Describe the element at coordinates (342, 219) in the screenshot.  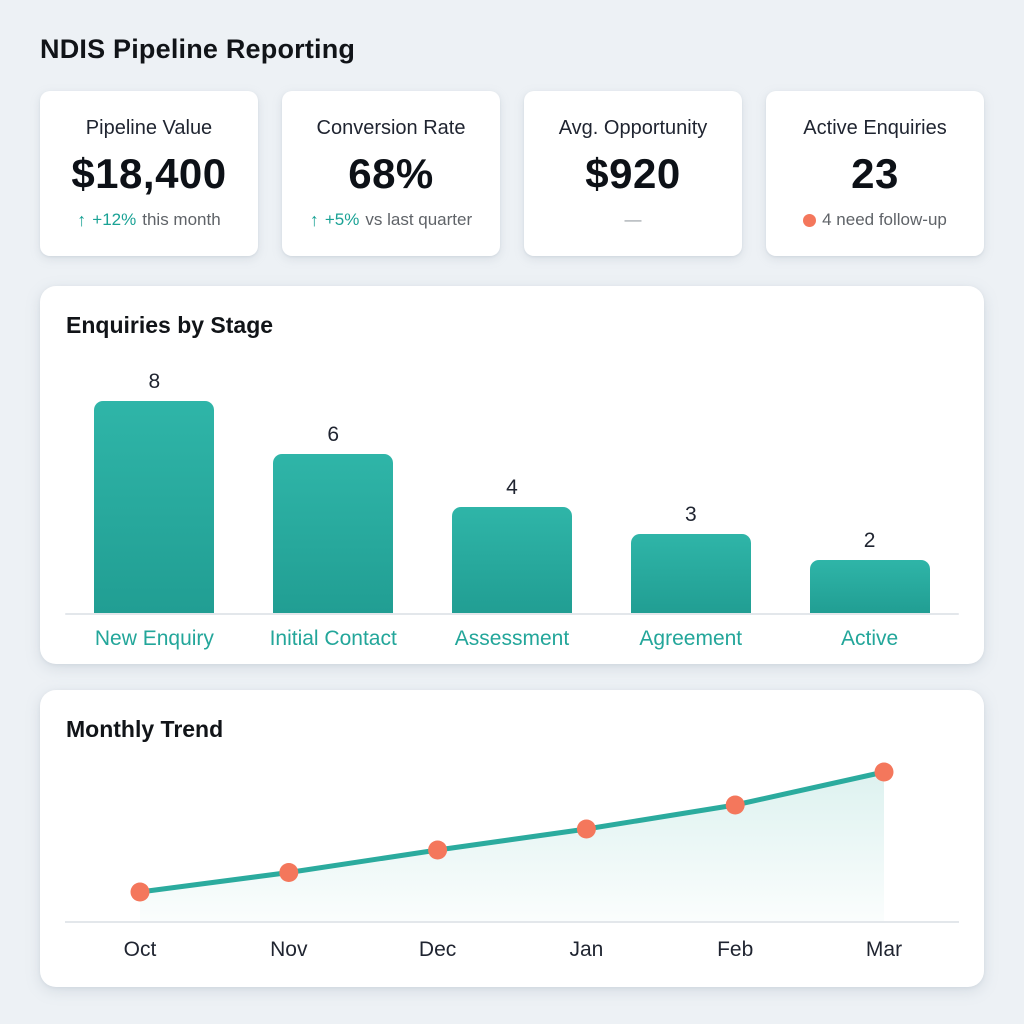
I see `kpi-delta: +5%` at that location.